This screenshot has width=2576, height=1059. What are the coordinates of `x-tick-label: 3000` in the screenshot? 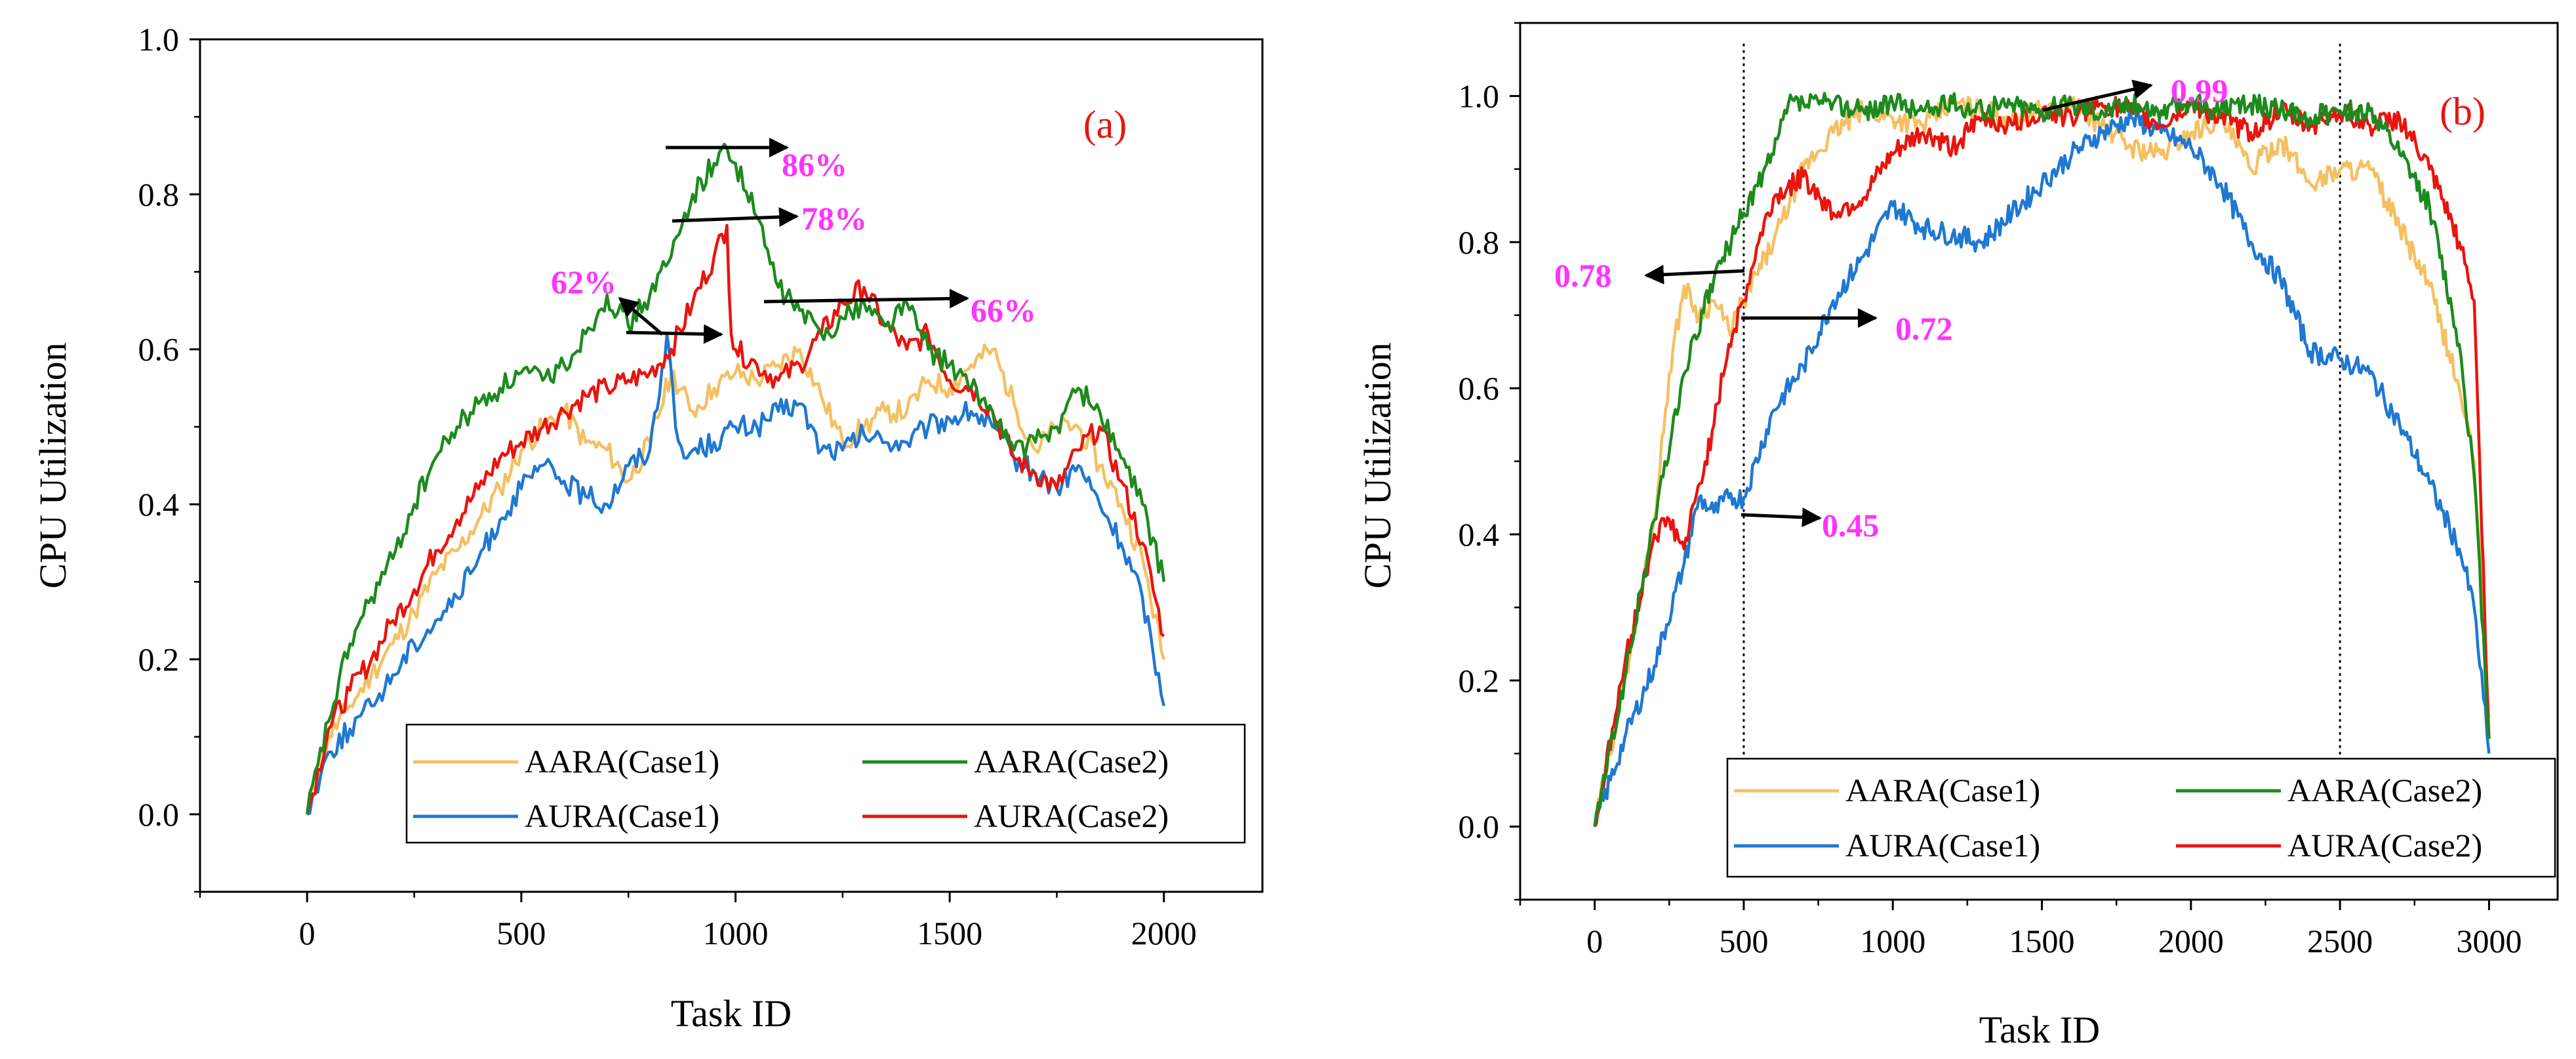 It's located at (2489, 941).